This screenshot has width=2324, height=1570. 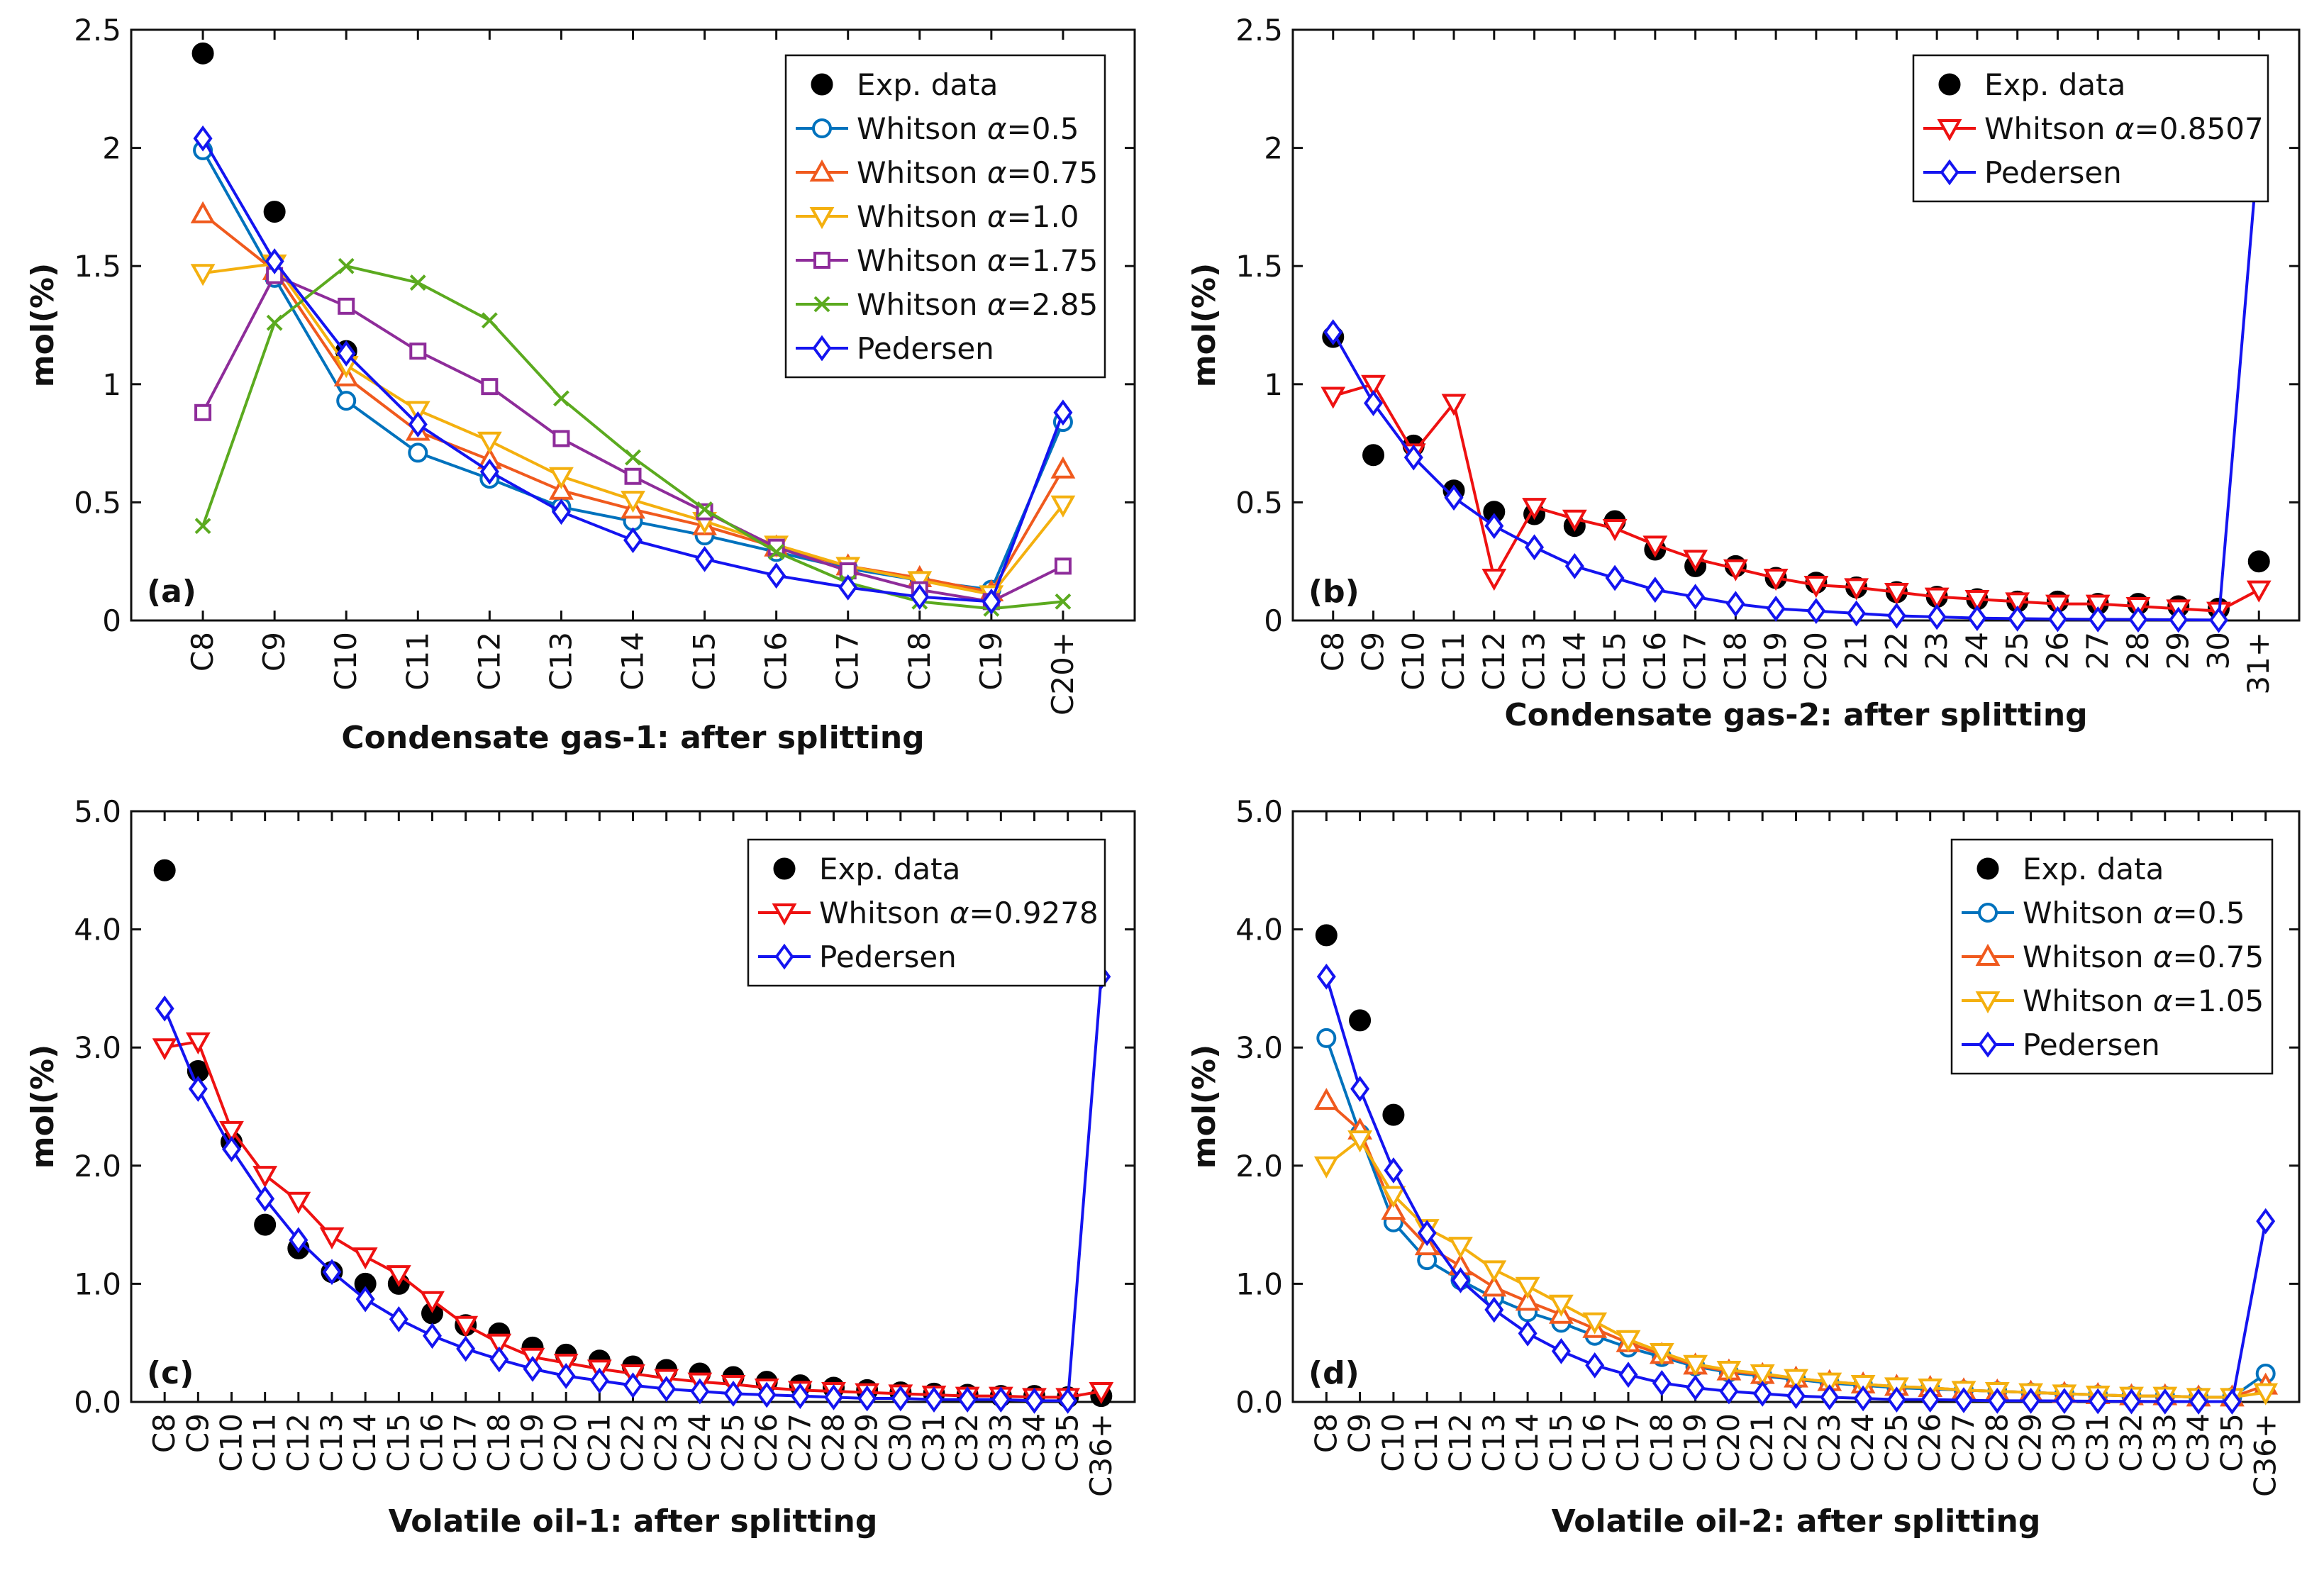 What do you see at coordinates (1062, 674) in the screenshot?
I see `x-tick-label: C20+` at bounding box center [1062, 674].